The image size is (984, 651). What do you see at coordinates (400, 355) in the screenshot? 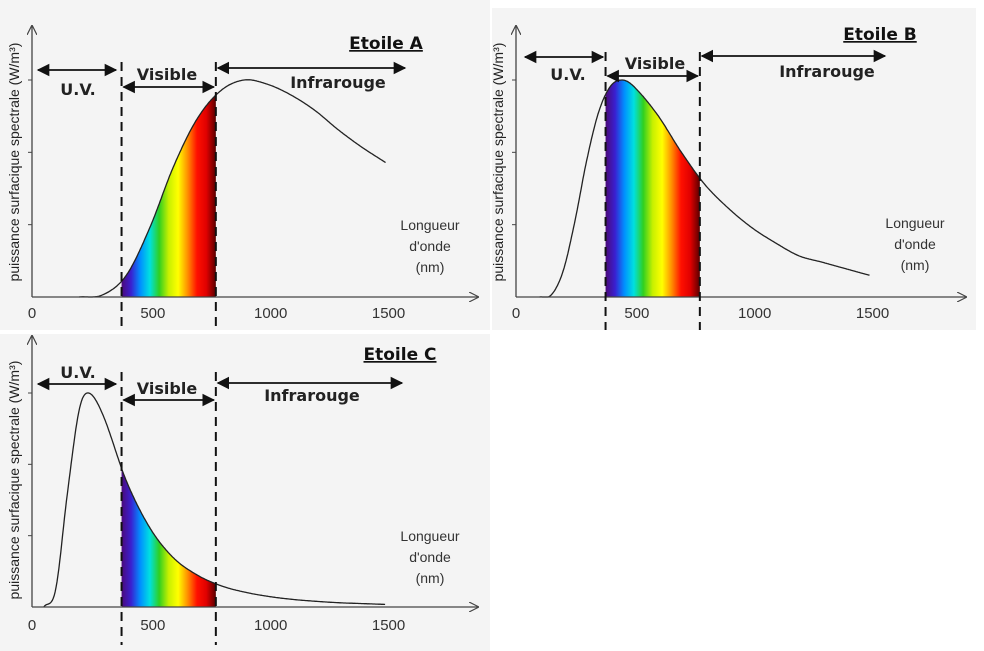
I see `chart-title: Etoile C` at bounding box center [400, 355].